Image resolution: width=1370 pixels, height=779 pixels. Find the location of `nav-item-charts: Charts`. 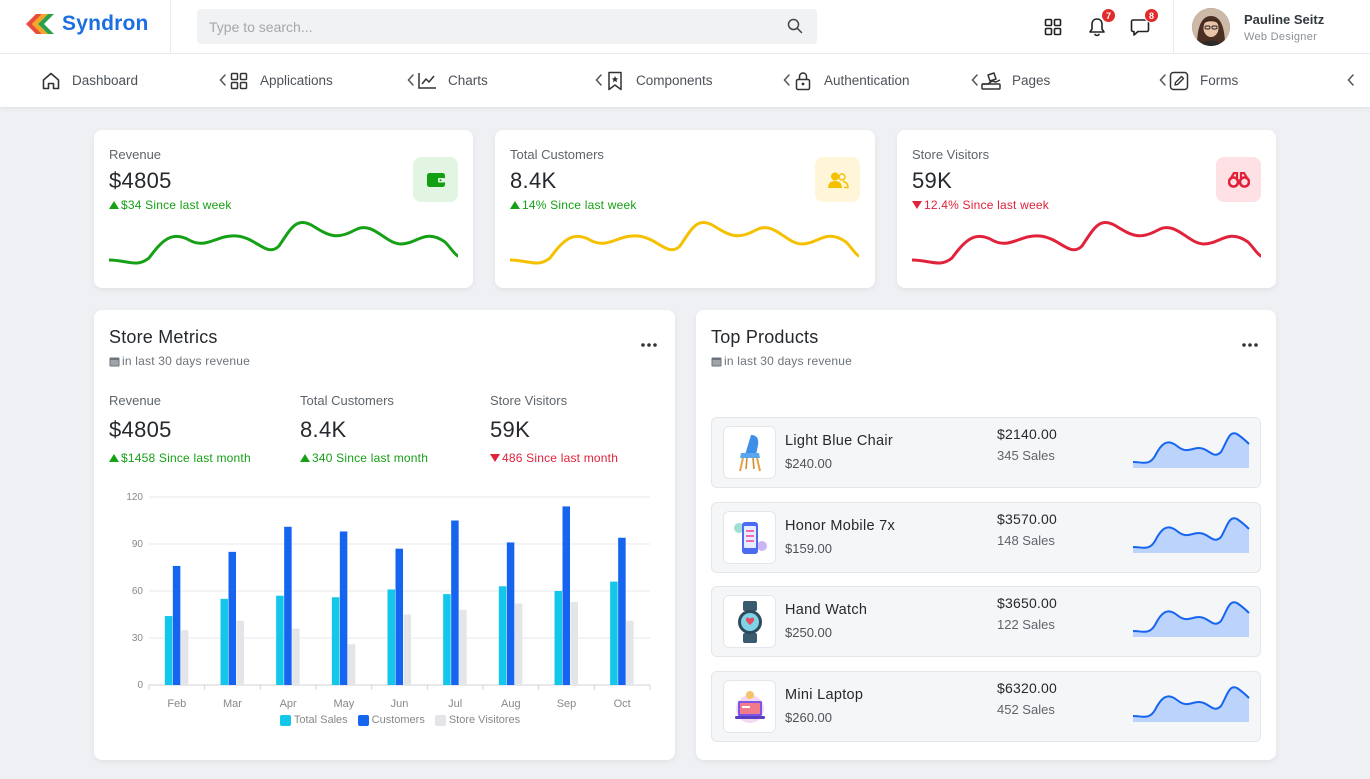

nav-item-charts: Charts is located at coordinates (510, 80).